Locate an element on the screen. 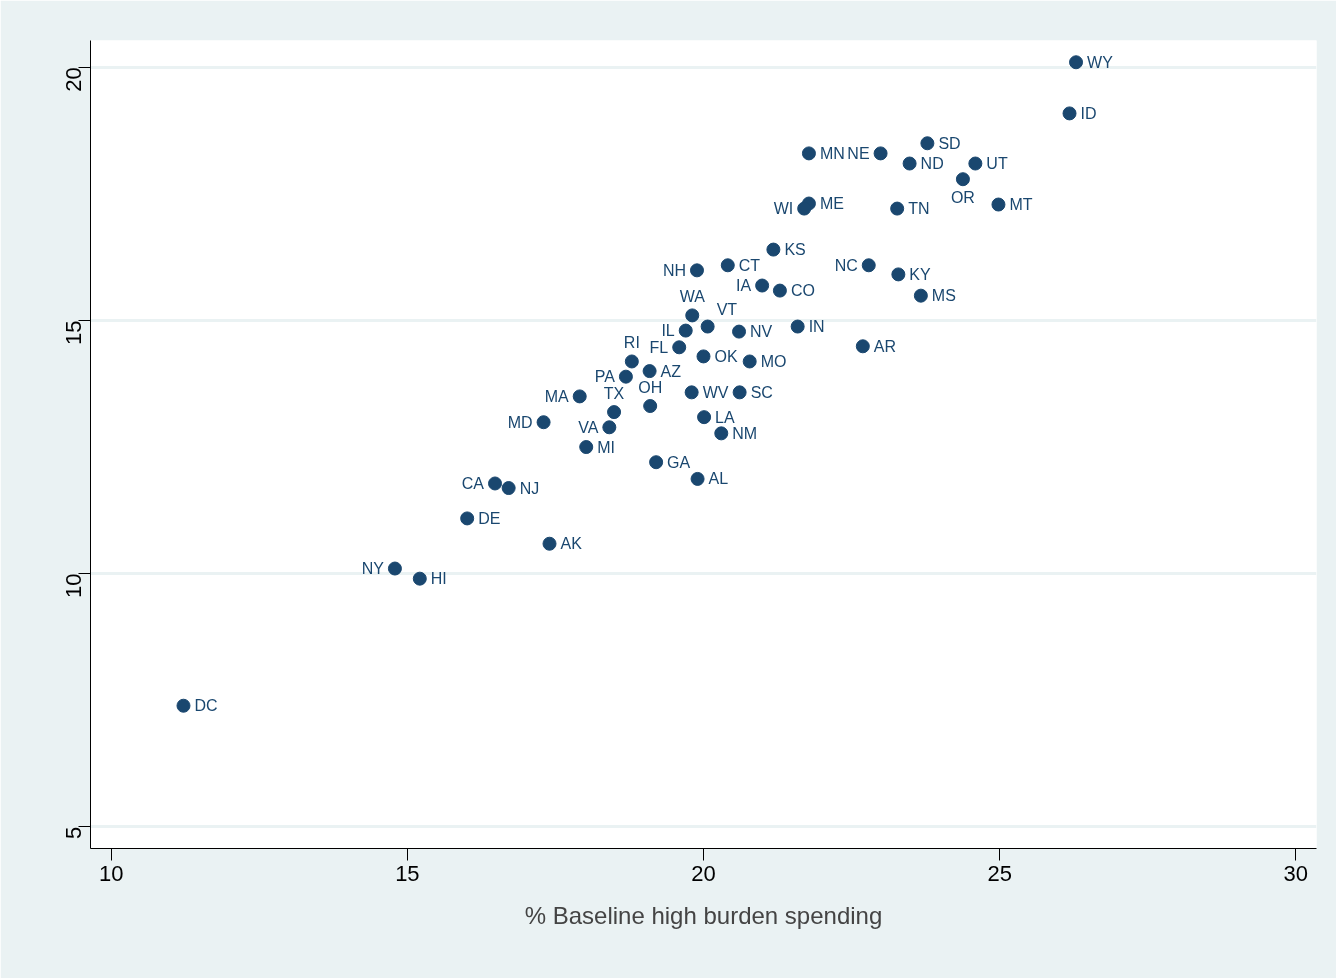 The image size is (1336, 978). annotation: MS is located at coordinates (943, 296).